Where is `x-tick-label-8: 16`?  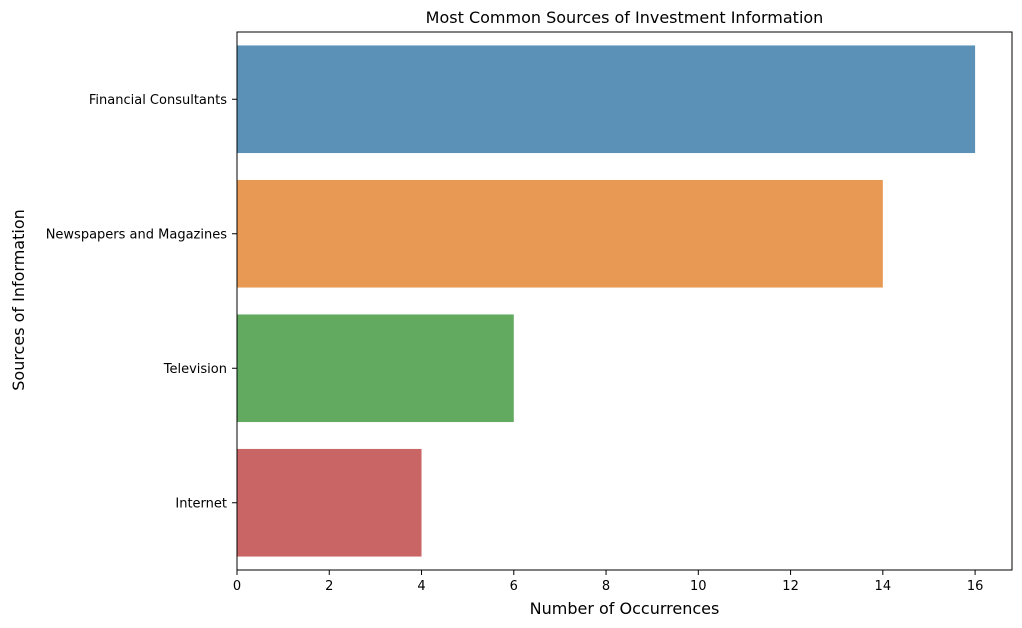
x-tick-label-8: 16 is located at coordinates (975, 586).